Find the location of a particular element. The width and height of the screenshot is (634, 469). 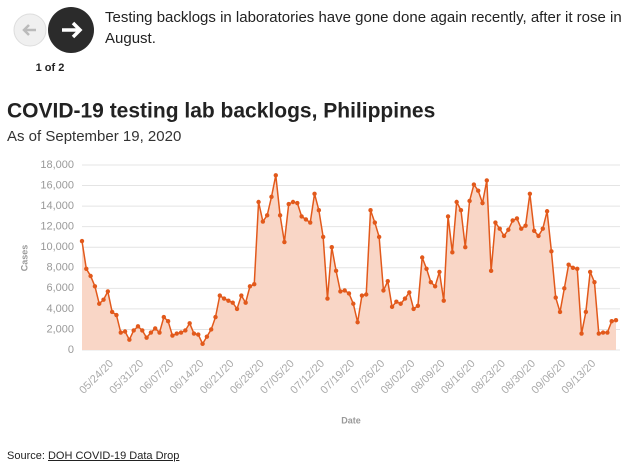

y-tick-label: 2,000 is located at coordinates (60, 329).